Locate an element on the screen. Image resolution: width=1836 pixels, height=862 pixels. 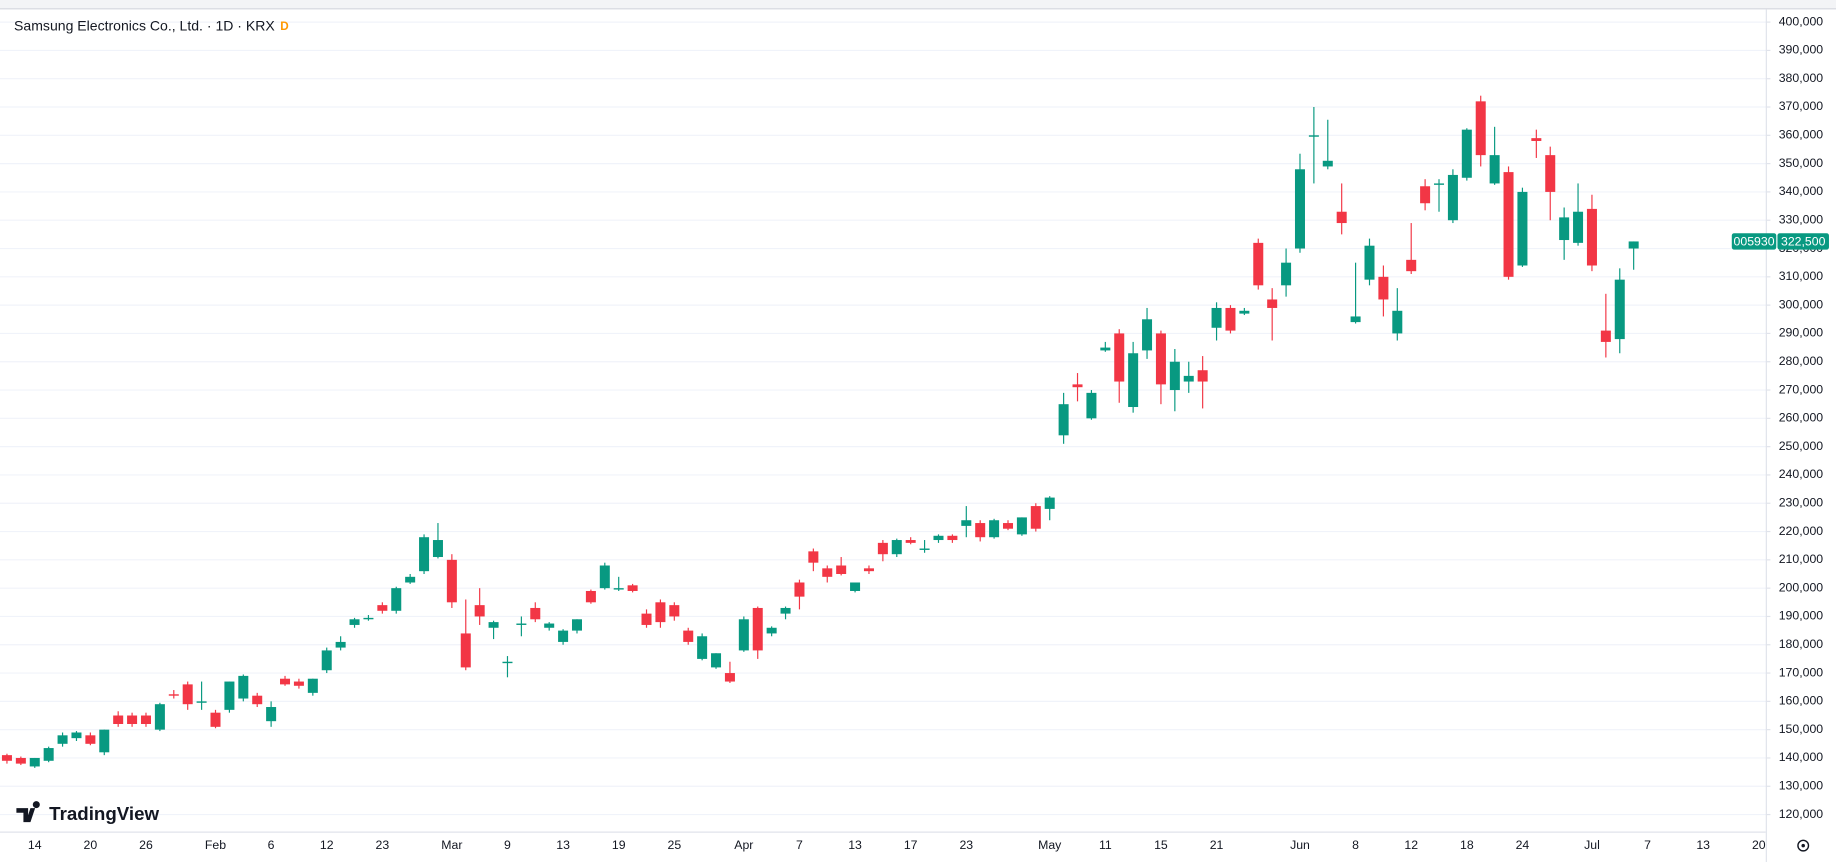
y-tick-label: 340,000 is located at coordinates (1801, 191).